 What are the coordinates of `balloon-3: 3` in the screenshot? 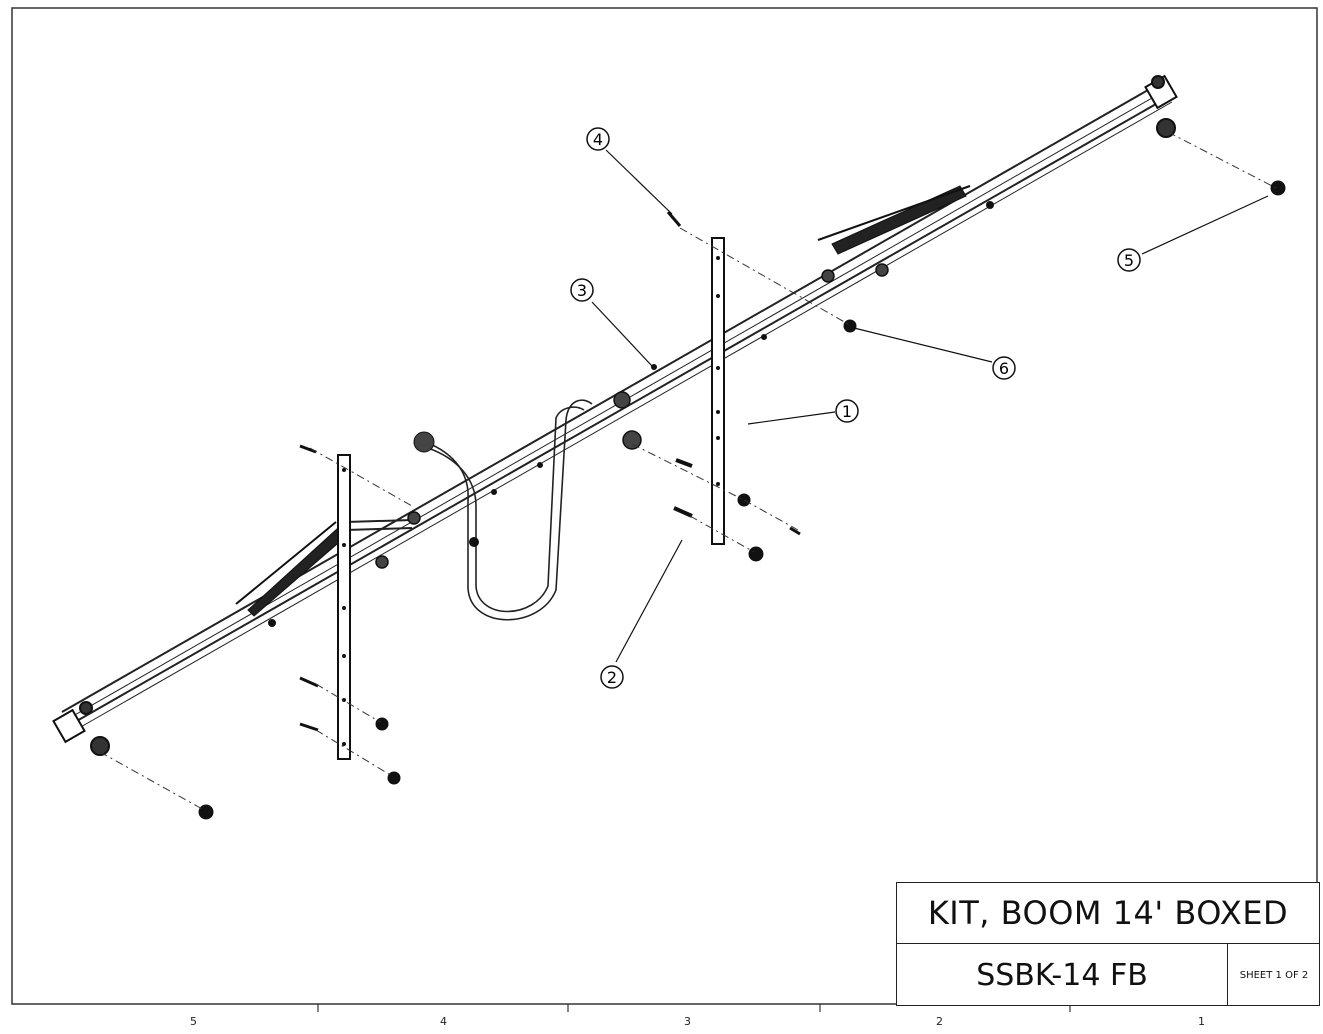 It's located at (582, 290).